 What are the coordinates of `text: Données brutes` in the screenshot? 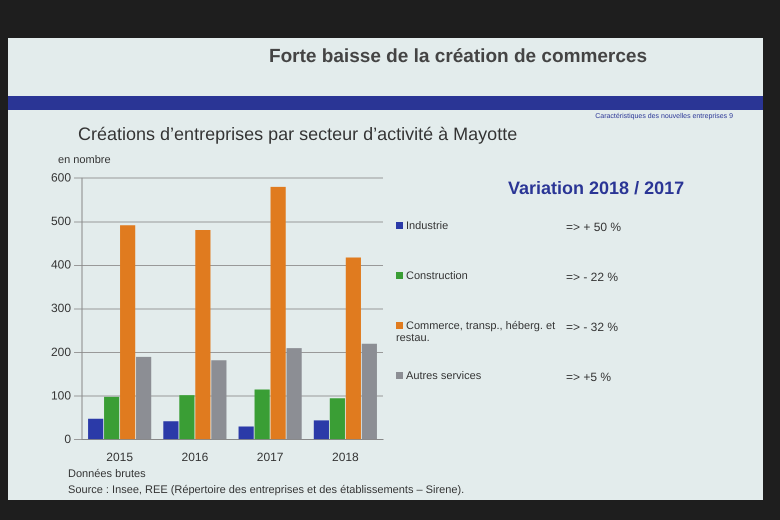 It's located at (107, 474).